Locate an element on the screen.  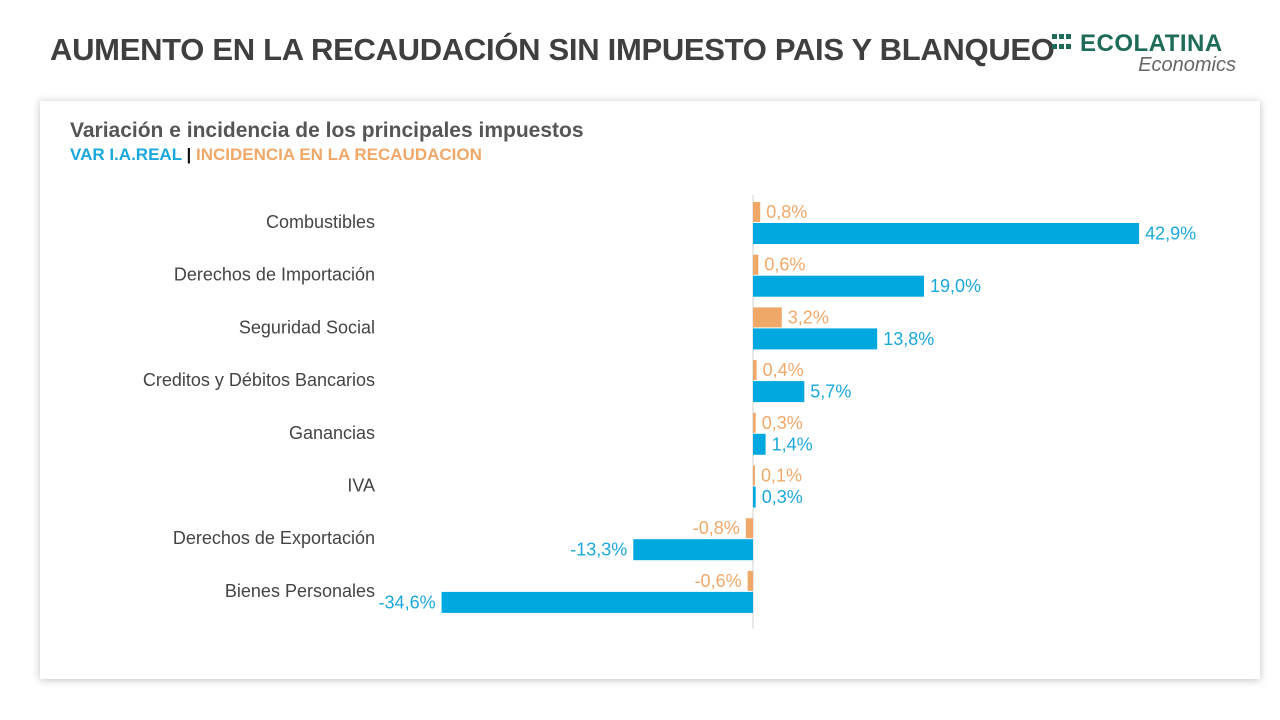
data-label: -0,8% is located at coordinates (716, 528).